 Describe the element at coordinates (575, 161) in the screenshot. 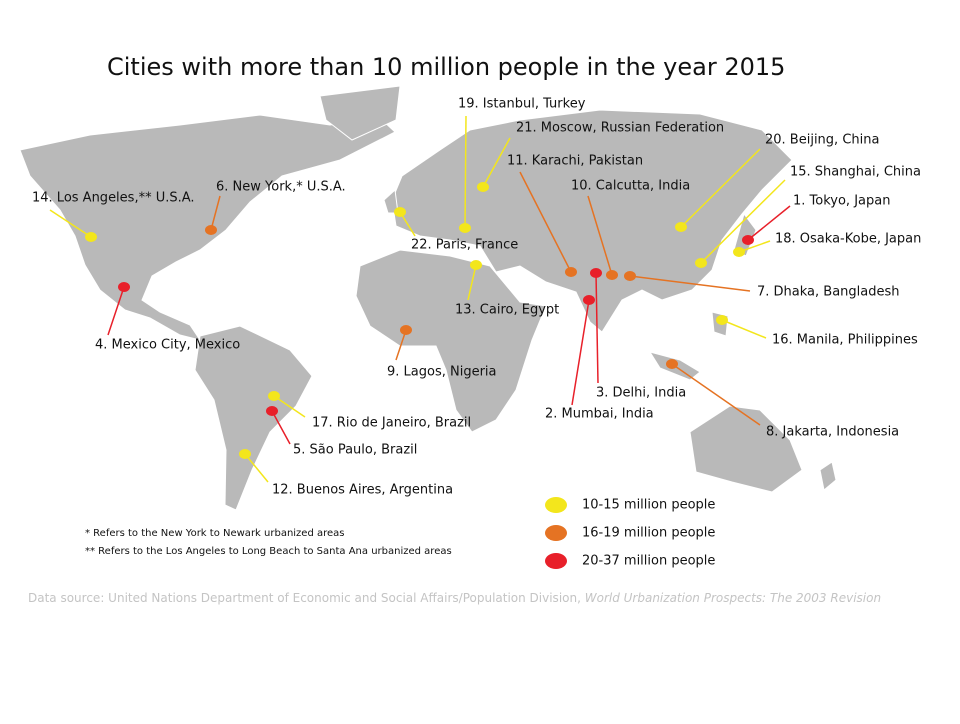

I see `city-label: 11. Karachi, Pakistan` at that location.